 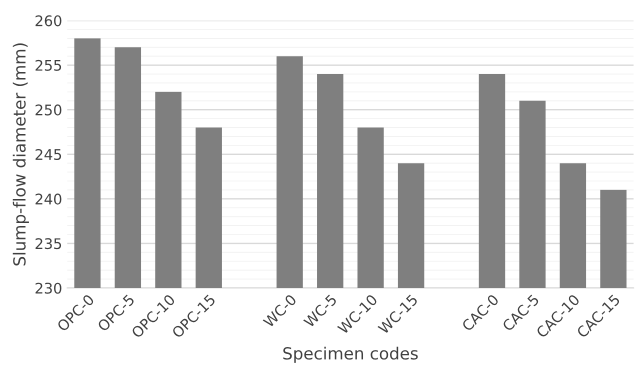 I want to click on y-tick-label: 240, so click(x=49, y=199).